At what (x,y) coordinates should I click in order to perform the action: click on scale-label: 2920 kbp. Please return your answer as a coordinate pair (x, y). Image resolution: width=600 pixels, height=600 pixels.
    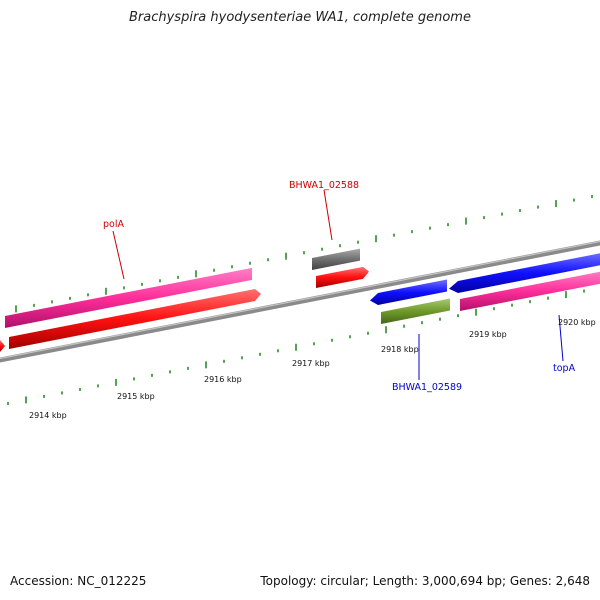
    Looking at the image, I should click on (577, 322).